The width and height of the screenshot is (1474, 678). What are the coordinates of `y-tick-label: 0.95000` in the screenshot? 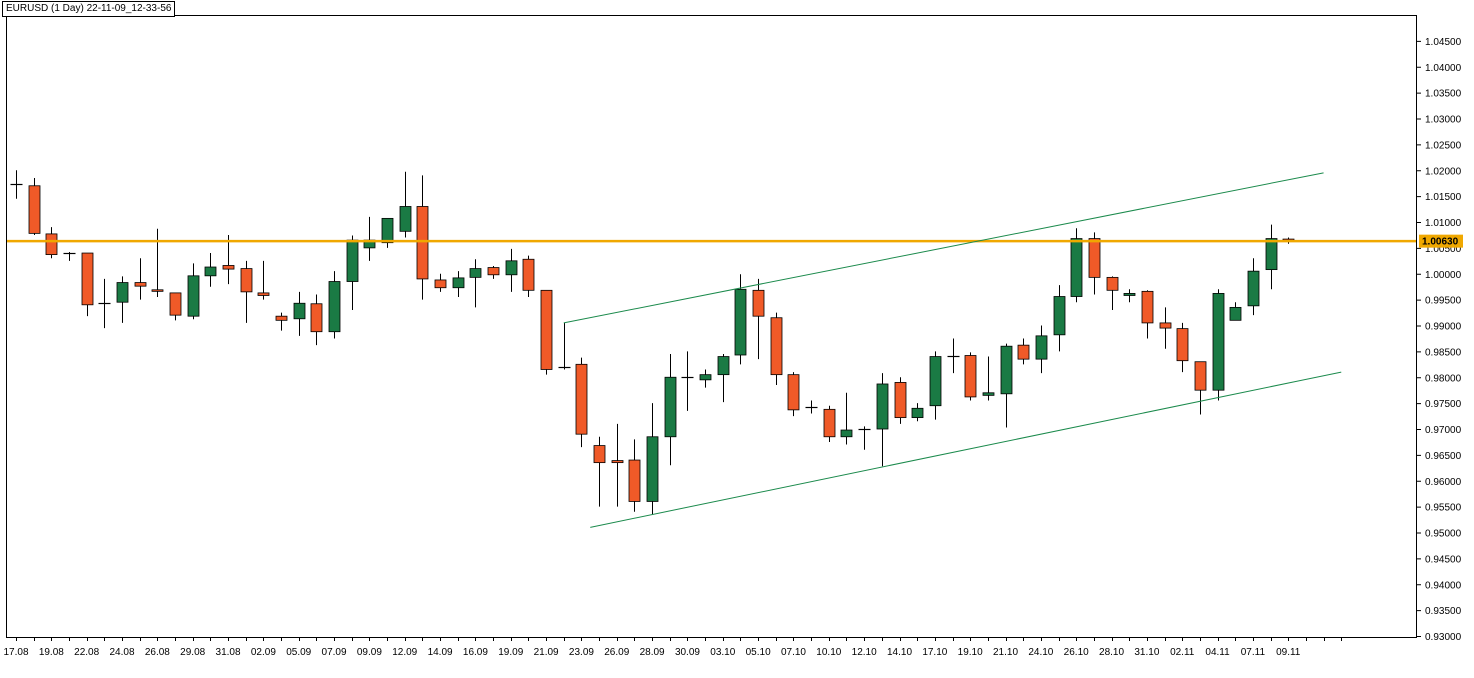 It's located at (1443, 534).